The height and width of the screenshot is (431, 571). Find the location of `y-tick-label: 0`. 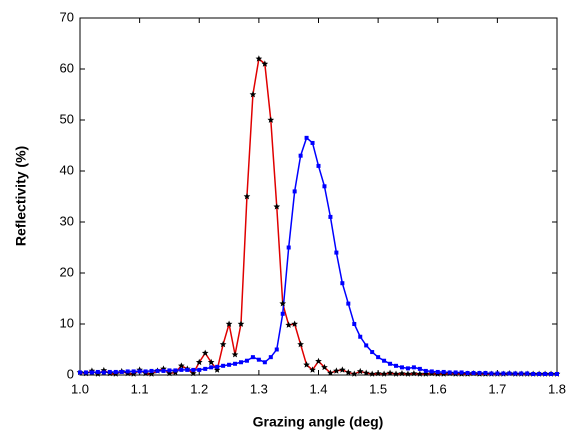

y-tick-label: 0 is located at coordinates (70, 373).